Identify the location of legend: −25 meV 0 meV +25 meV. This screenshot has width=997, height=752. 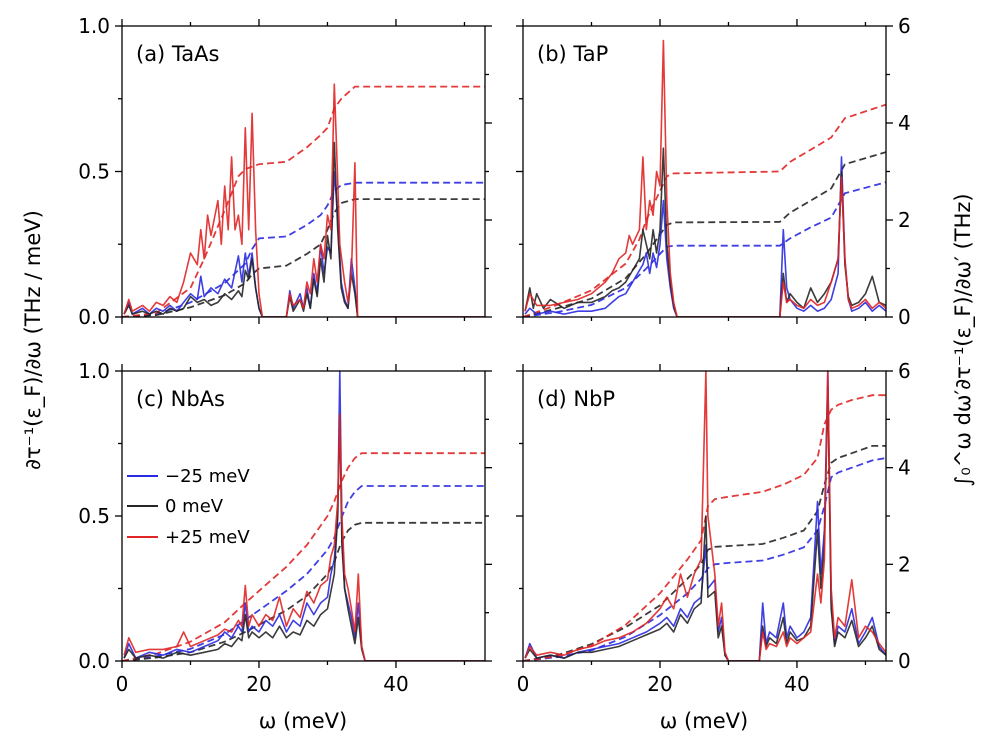
(188, 507).